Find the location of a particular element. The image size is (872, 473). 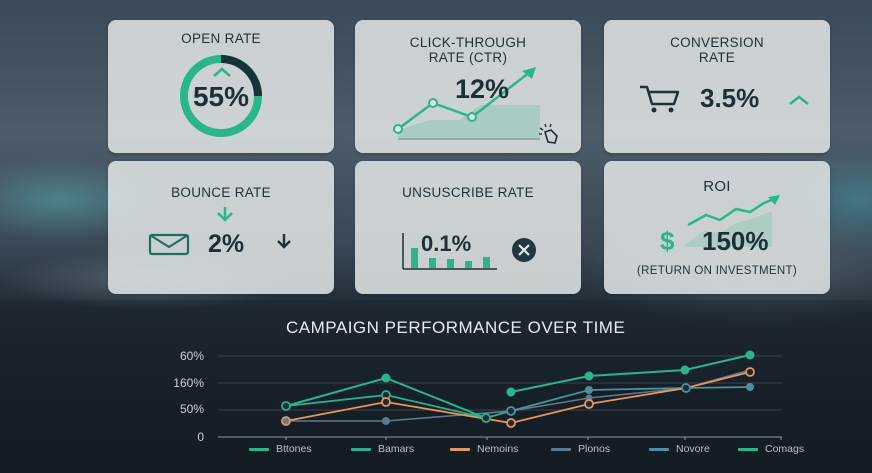

open-rate-card: OPEN RATE 55% is located at coordinates (221, 86).